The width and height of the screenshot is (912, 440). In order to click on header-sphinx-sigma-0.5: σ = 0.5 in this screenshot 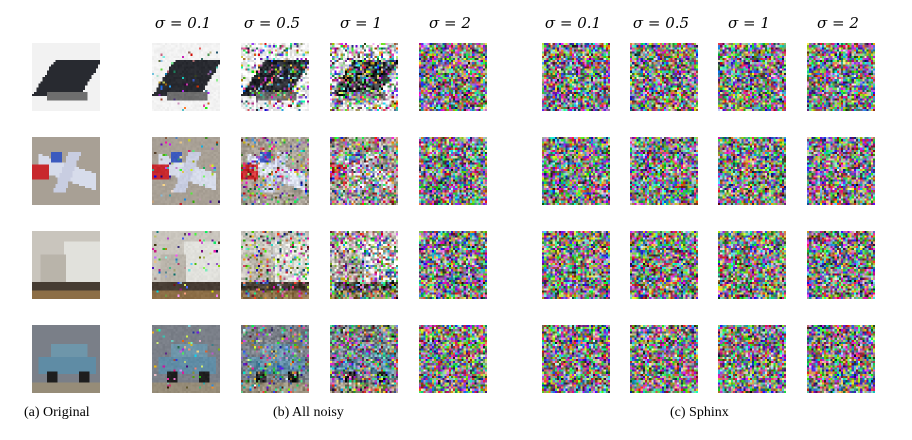, I will do `click(661, 23)`.